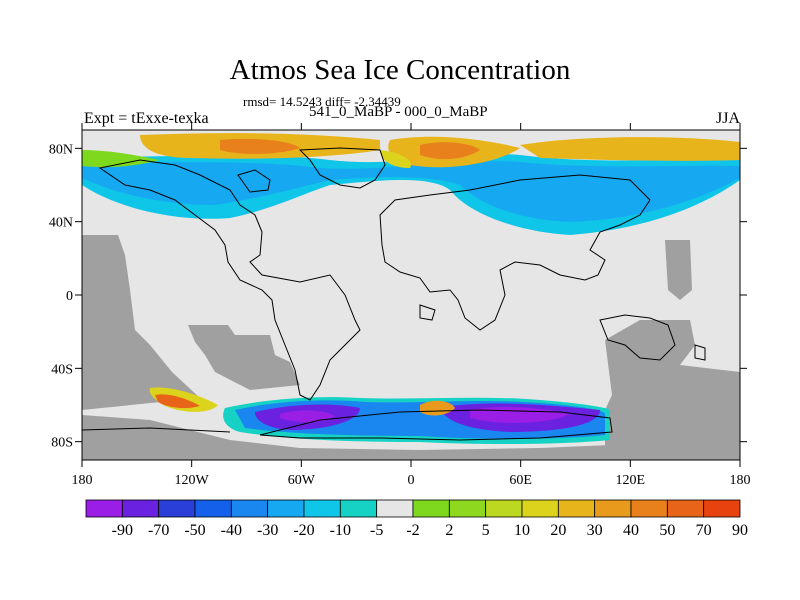  I want to click on lon-tick-label: 60E, so click(520, 480).